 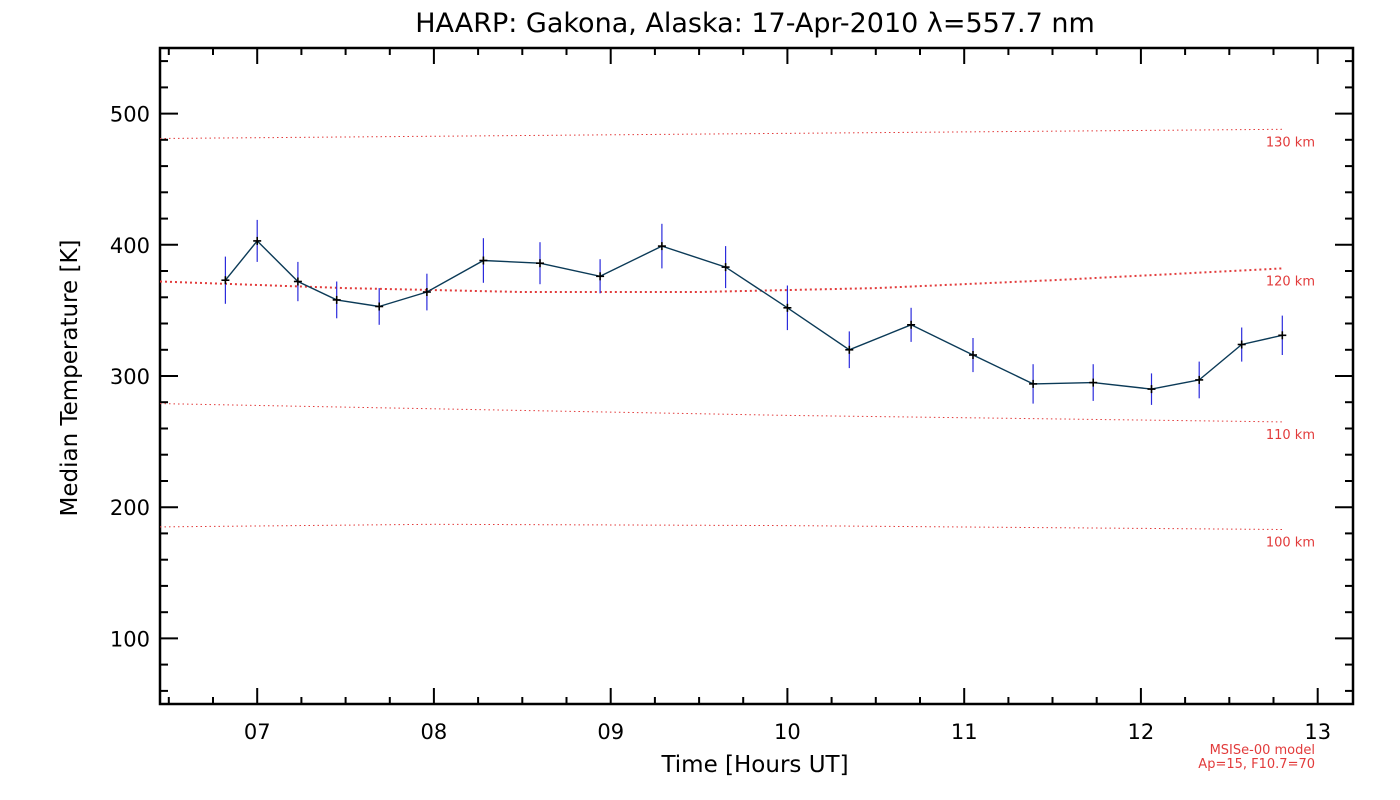 I want to click on model-line-label-2: 110 km, so click(x=1290, y=435).